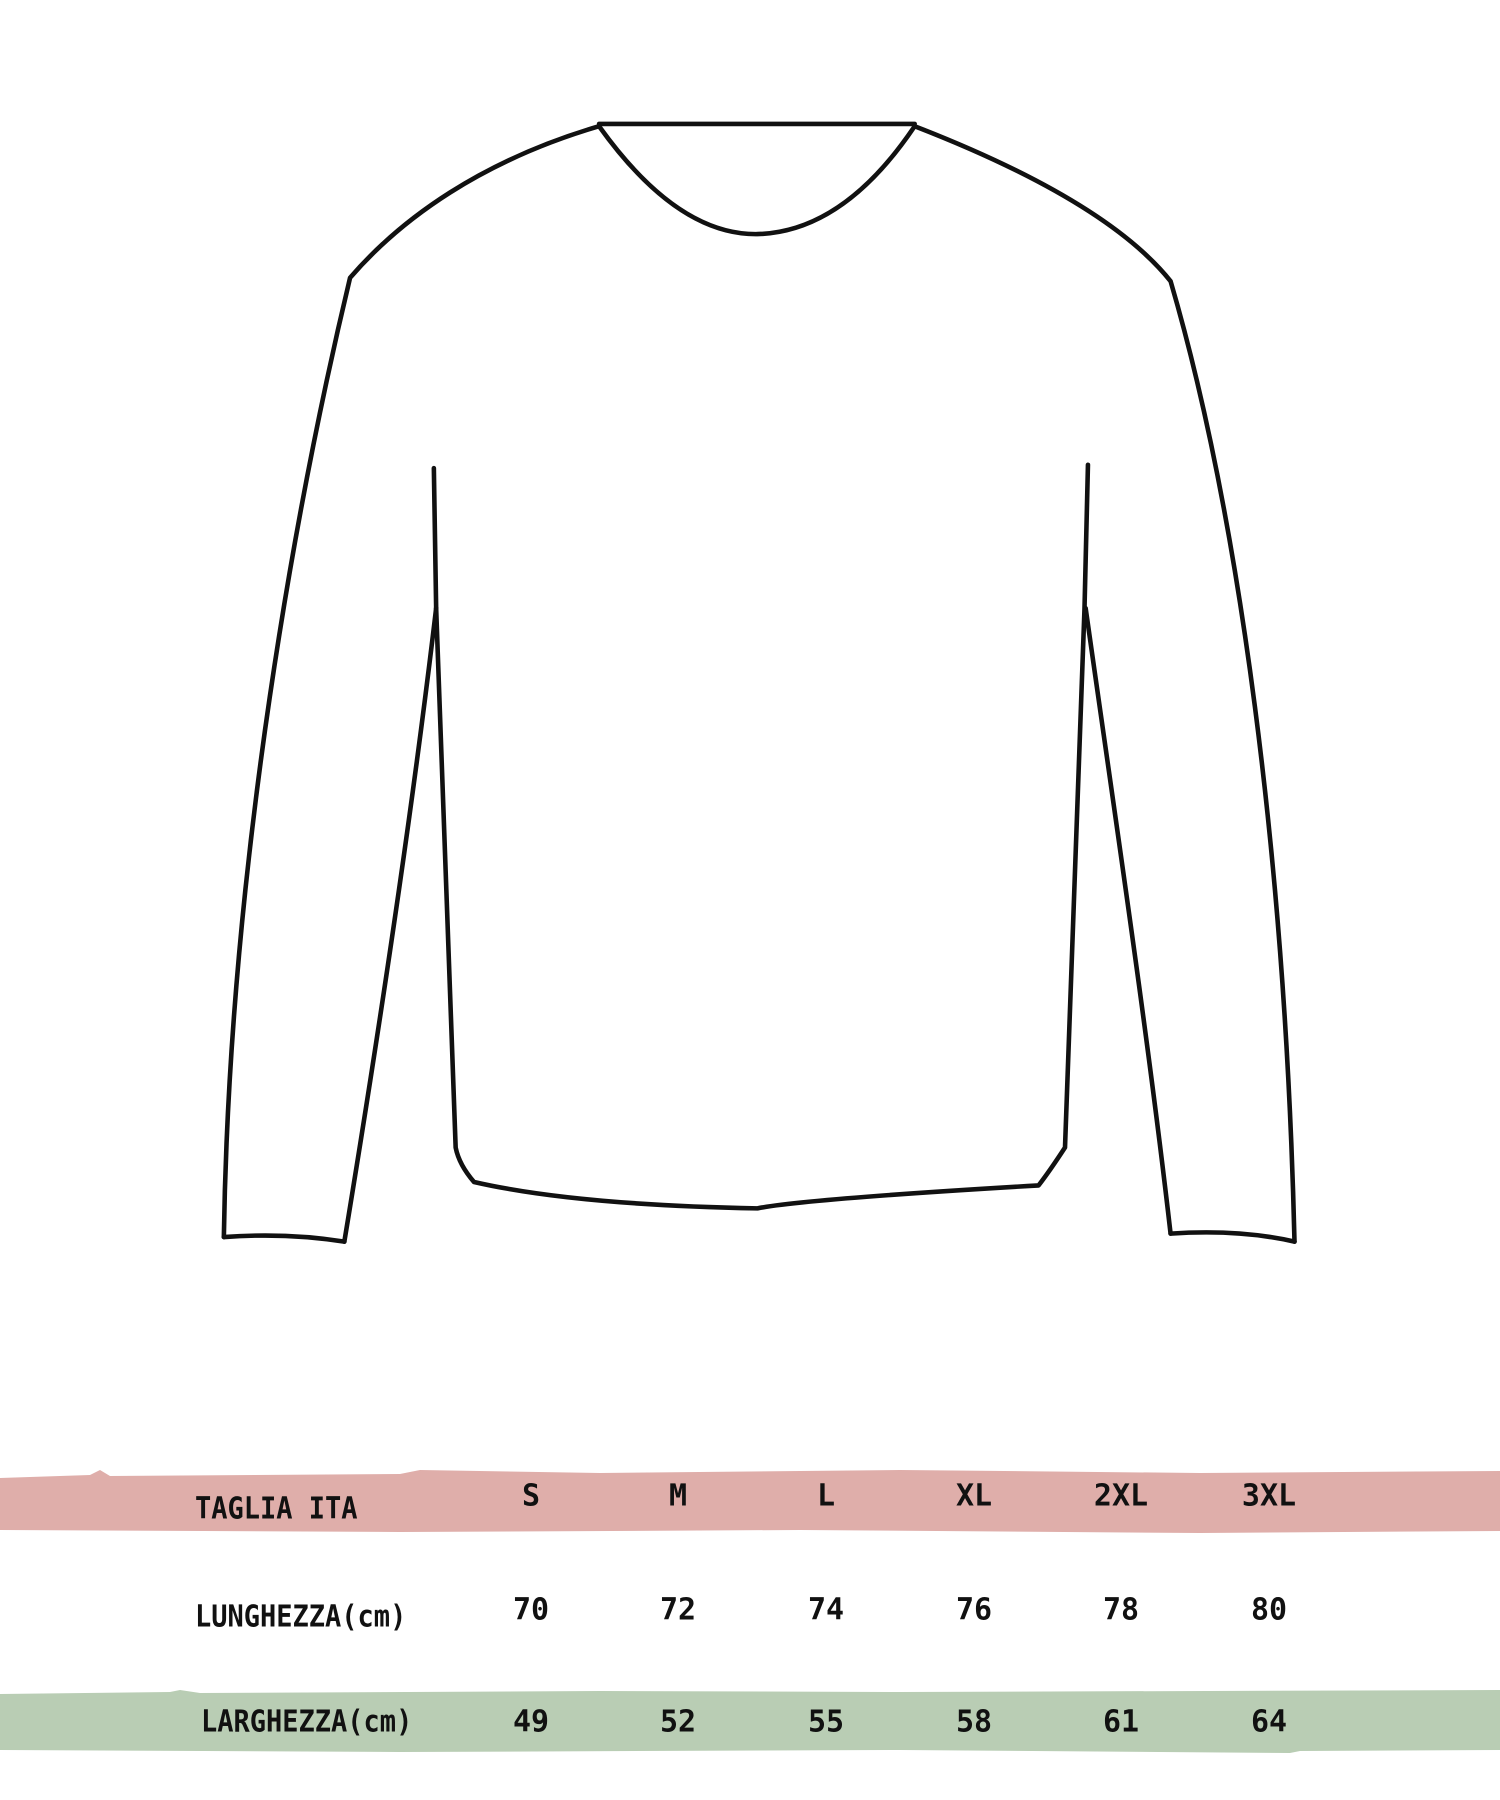 Image resolution: width=1500 pixels, height=1800 pixels. What do you see at coordinates (276, 1509) in the screenshot?
I see `size-label: TAGLIA ITA` at bounding box center [276, 1509].